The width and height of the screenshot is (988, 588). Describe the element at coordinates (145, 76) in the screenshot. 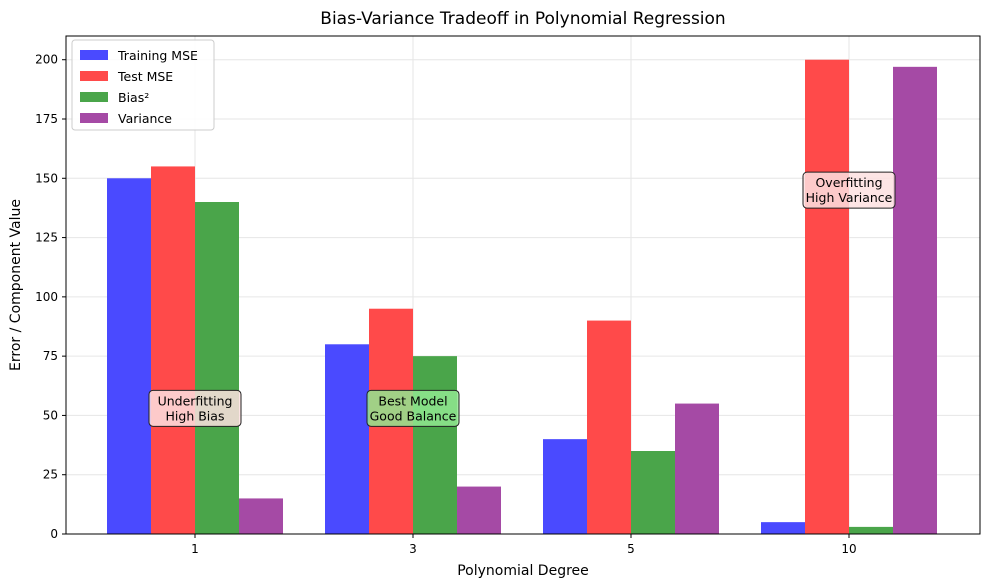

I see `legend-label: Test MSE` at that location.